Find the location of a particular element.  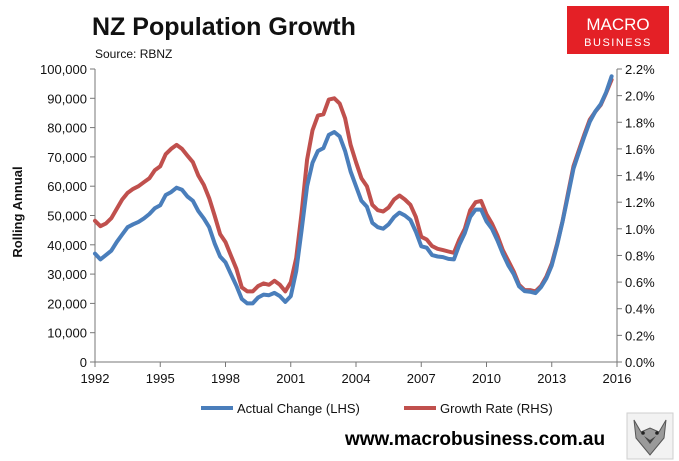

x-tick-label: 2007 is located at coordinates (421, 378).